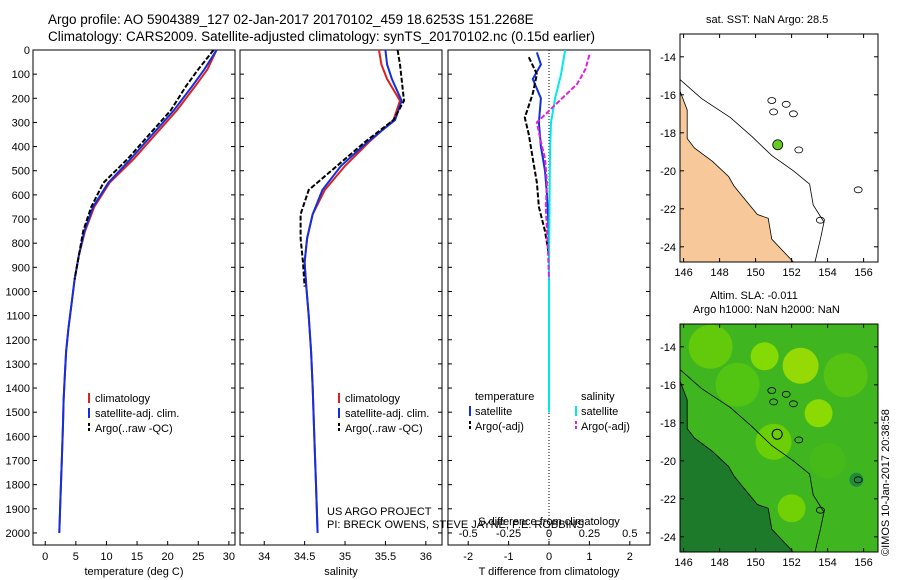 Image resolution: width=900 pixels, height=580 pixels. I want to click on depth-tick-label: 900, so click(21, 268).